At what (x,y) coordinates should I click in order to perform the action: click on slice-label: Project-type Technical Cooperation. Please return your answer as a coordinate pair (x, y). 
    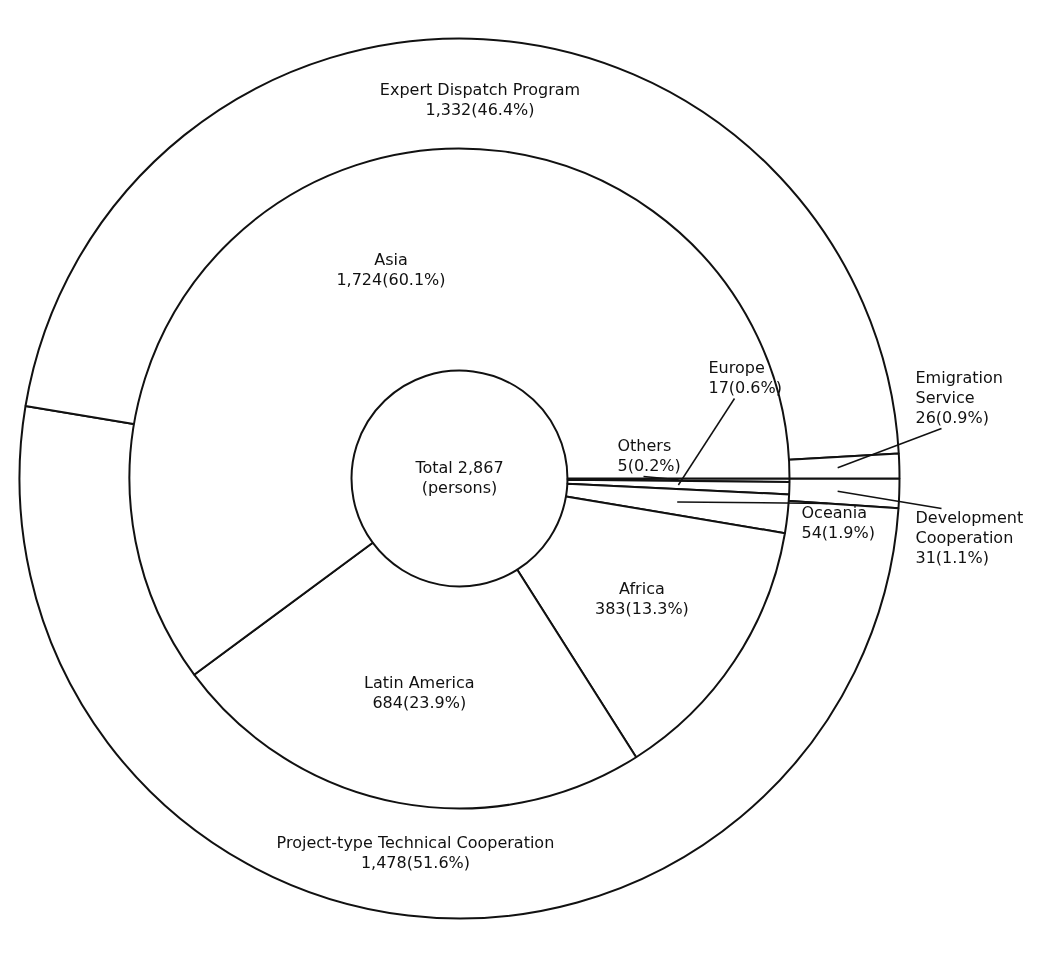
    Looking at the image, I should click on (415, 843).